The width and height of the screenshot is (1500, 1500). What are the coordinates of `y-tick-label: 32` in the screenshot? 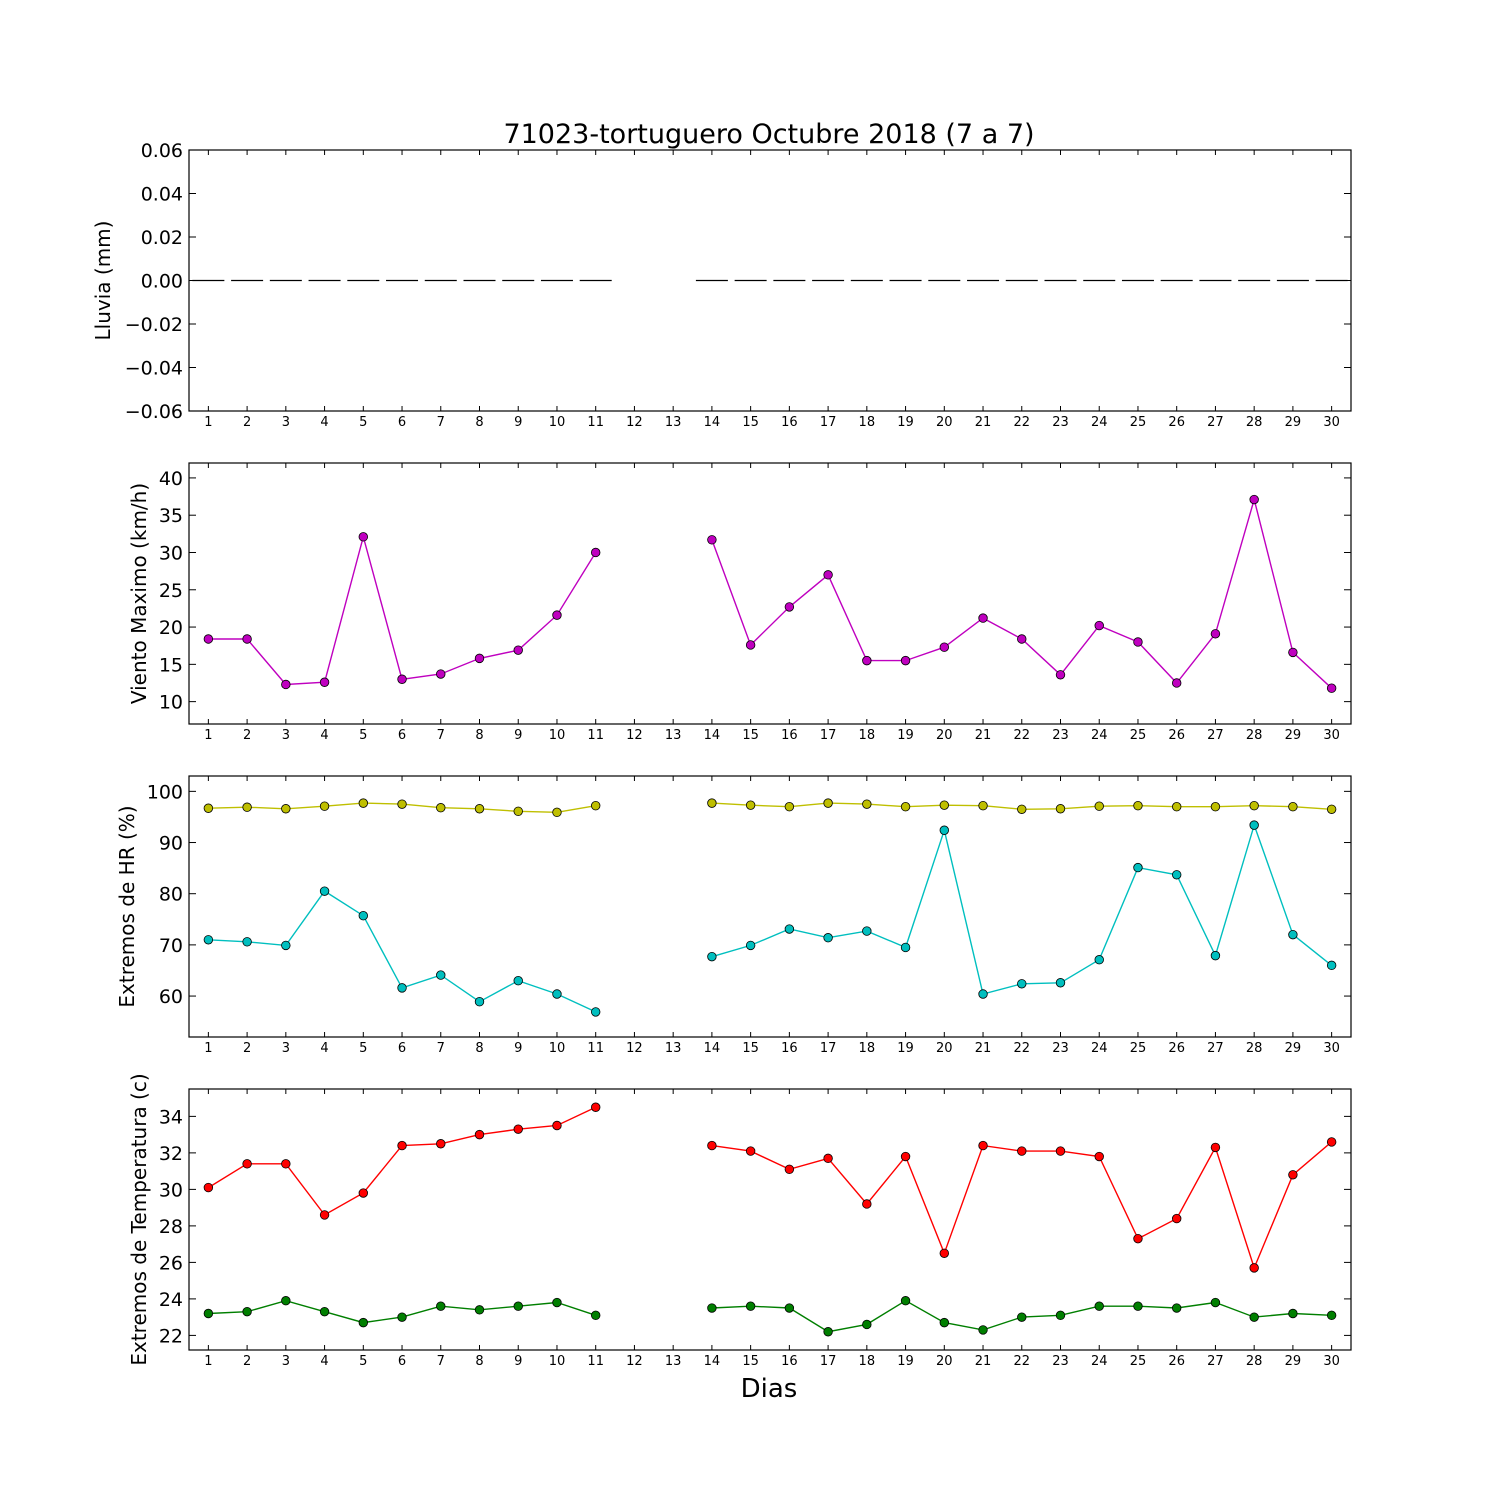 It's located at (171, 1154).